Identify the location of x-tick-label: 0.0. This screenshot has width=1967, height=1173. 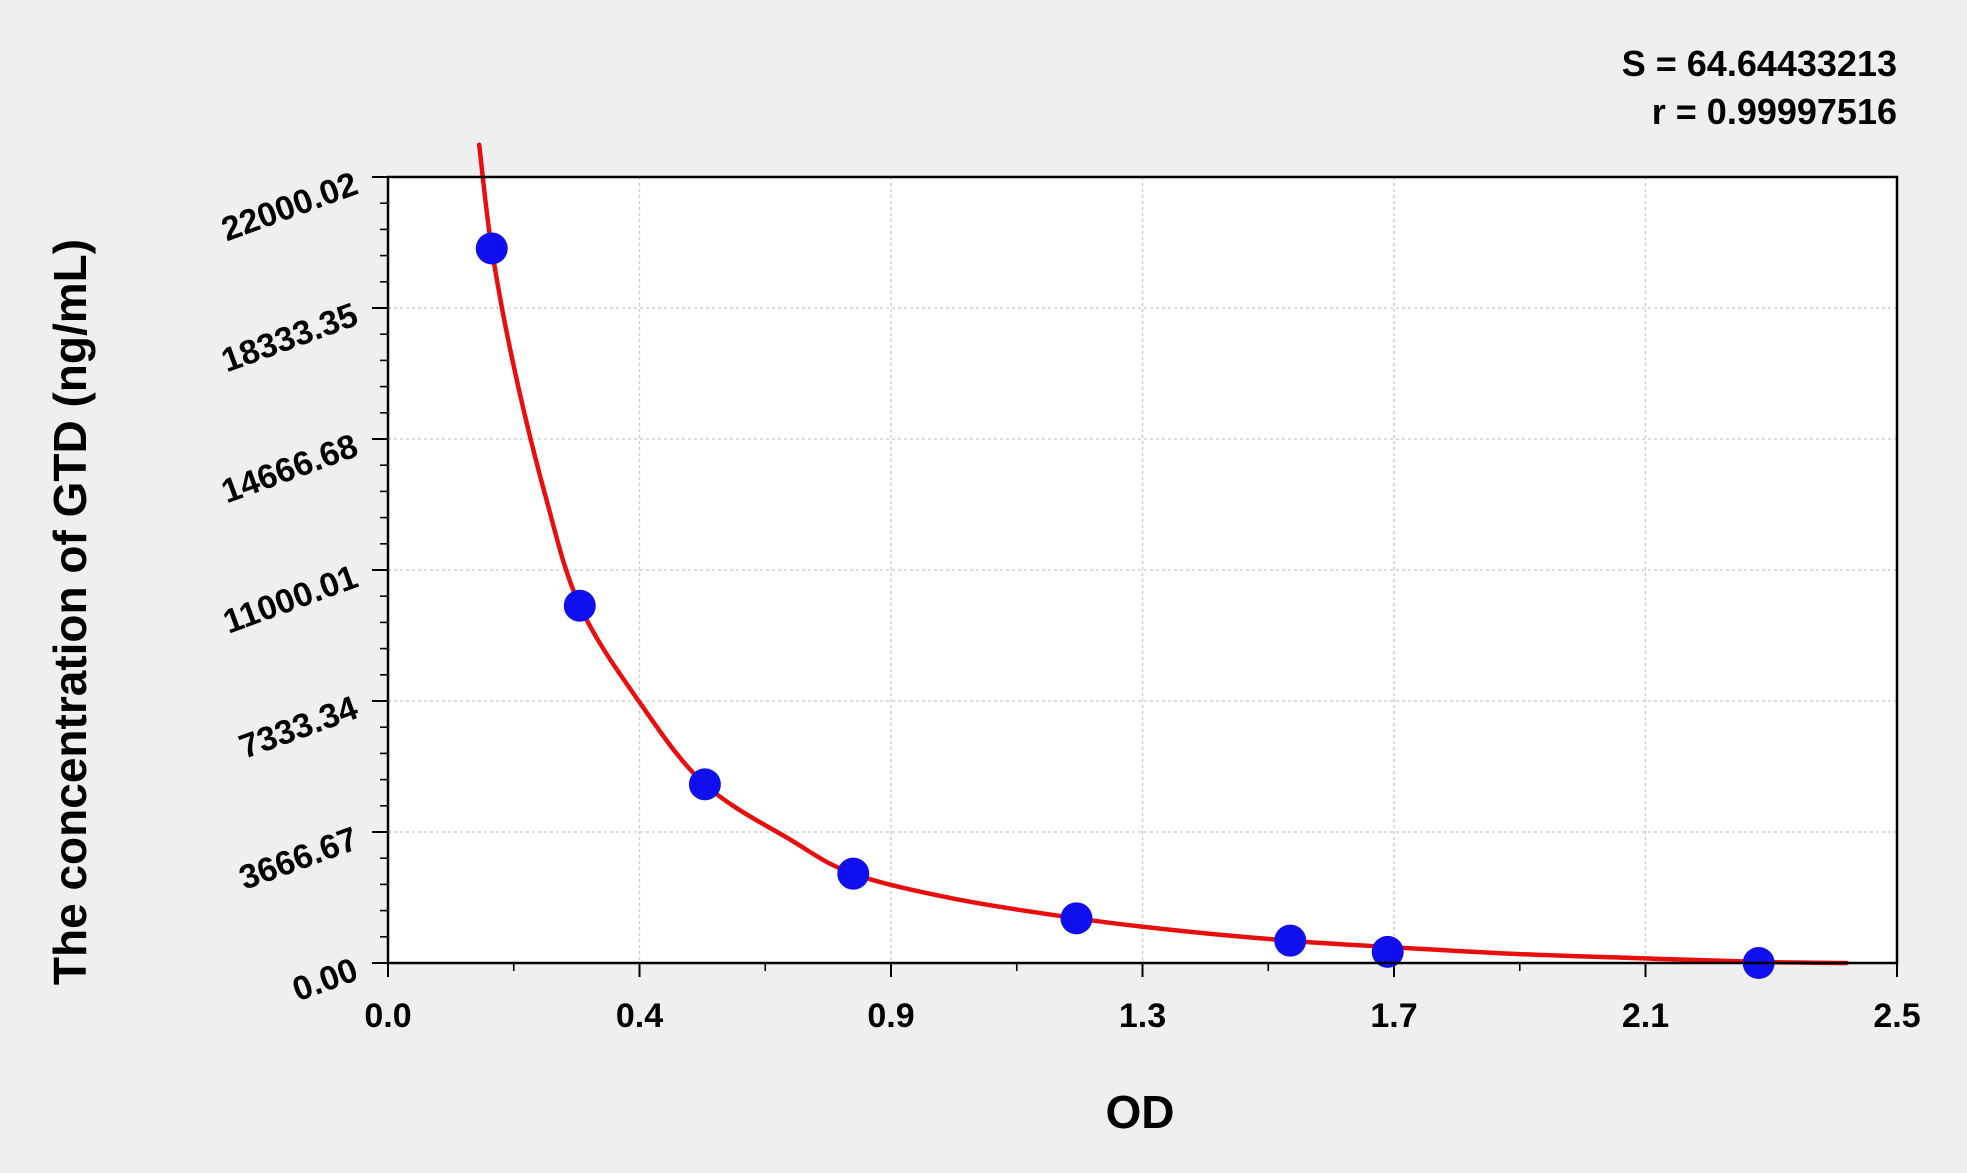
(387, 1016).